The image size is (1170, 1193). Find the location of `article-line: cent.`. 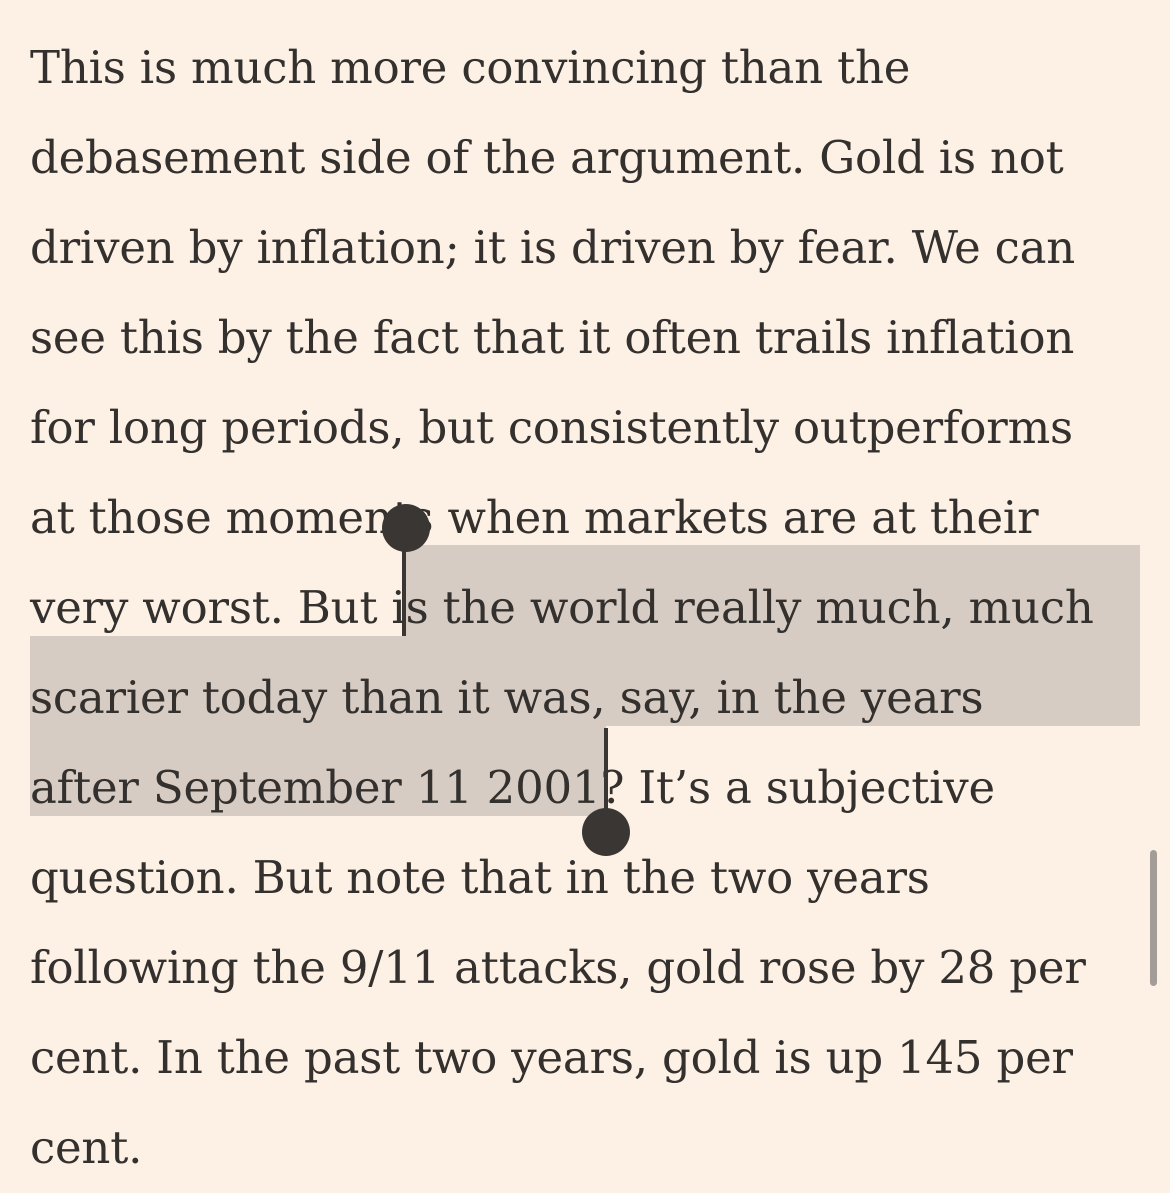

article-line: cent. is located at coordinates (86, 1147).